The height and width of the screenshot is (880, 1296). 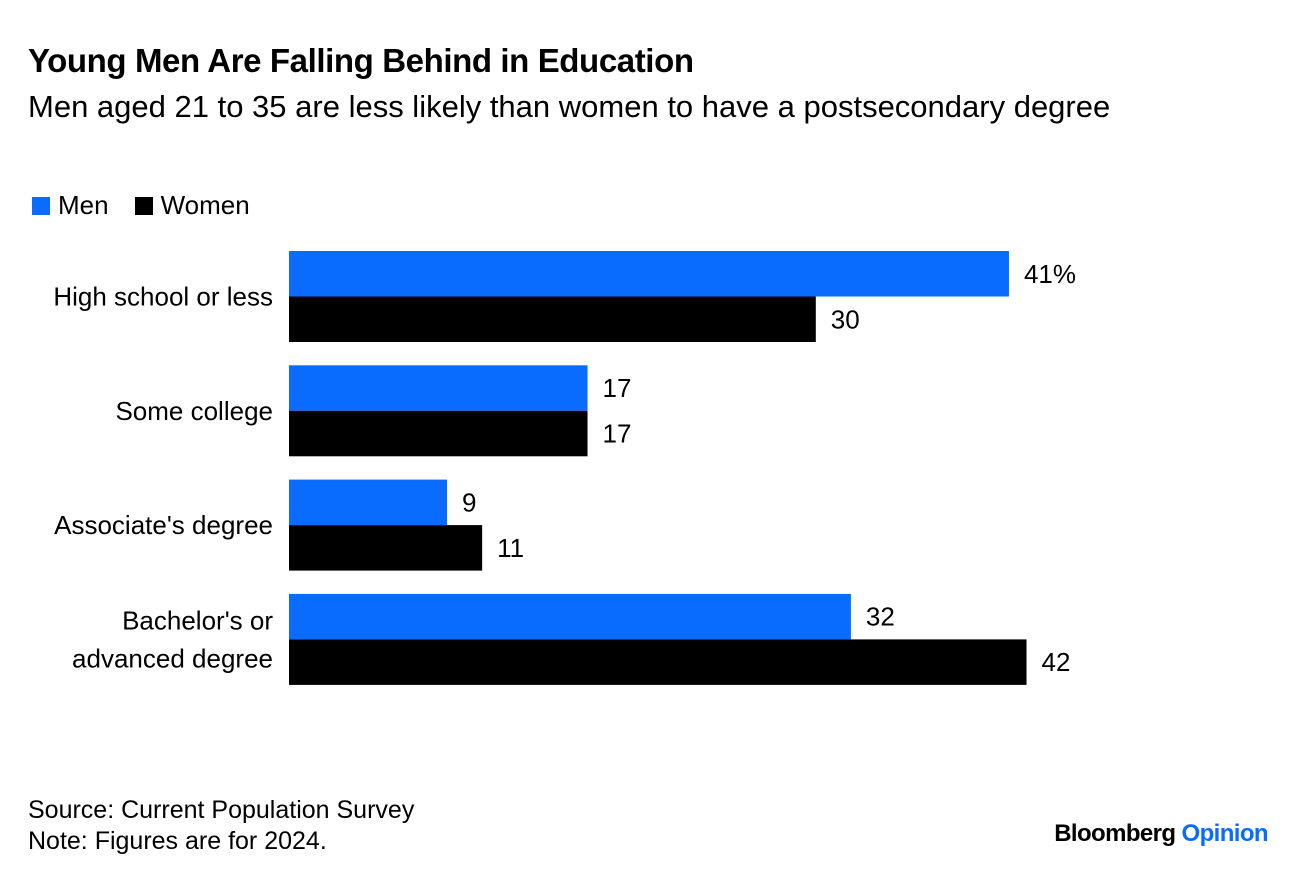 I want to click on data-label-women: 42, so click(x=1056, y=662).